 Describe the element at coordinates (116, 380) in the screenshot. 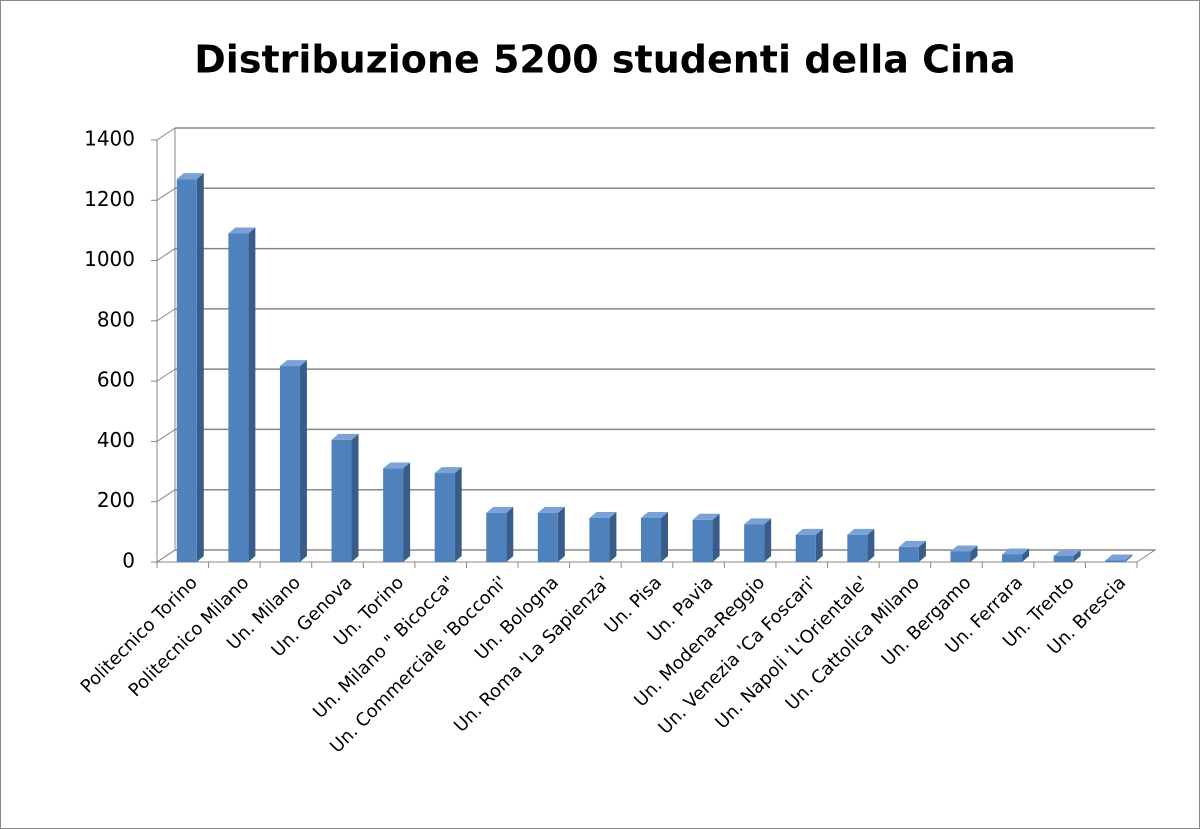

I see `y-tick-label: 600` at that location.